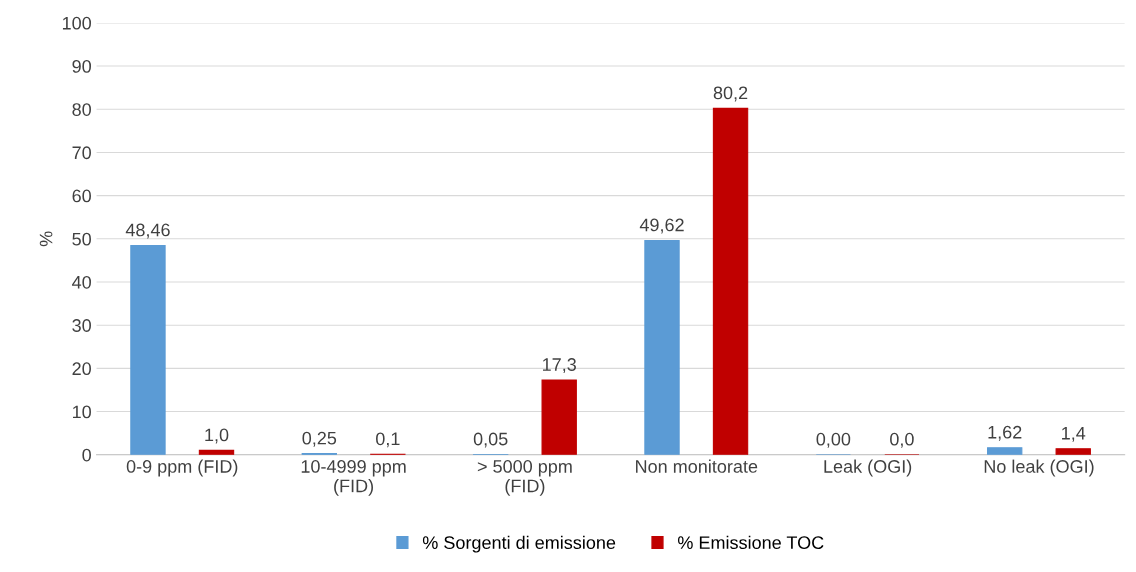 The width and height of the screenshot is (1136, 572). I want to click on data-label: 1,4, so click(1074, 434).